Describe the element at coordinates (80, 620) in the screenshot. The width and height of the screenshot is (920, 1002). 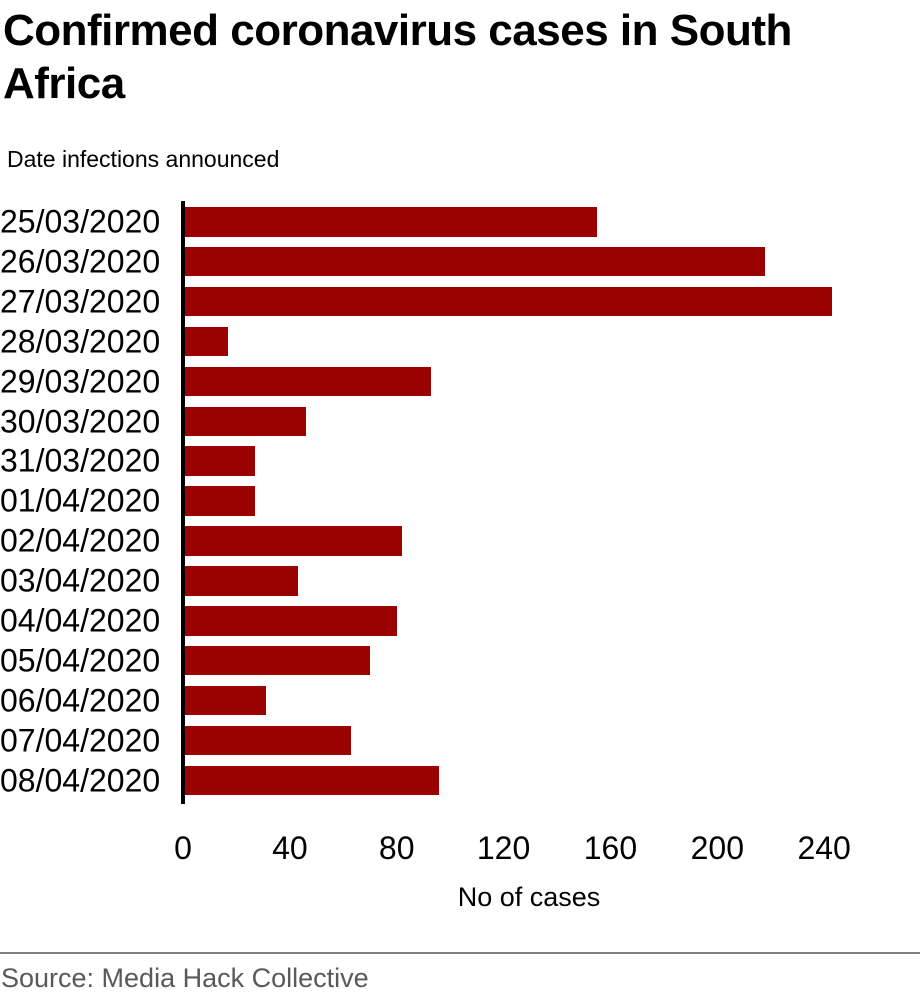
I see `category-label: 04/04/2020` at that location.